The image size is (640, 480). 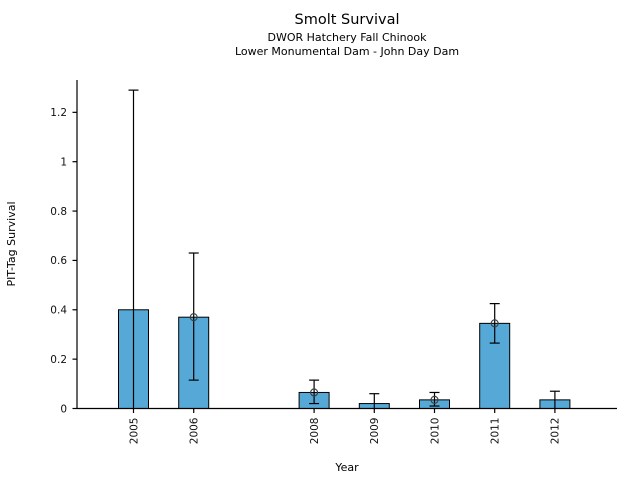 What do you see at coordinates (556, 431) in the screenshot?
I see `x-tick-label: 2012` at bounding box center [556, 431].